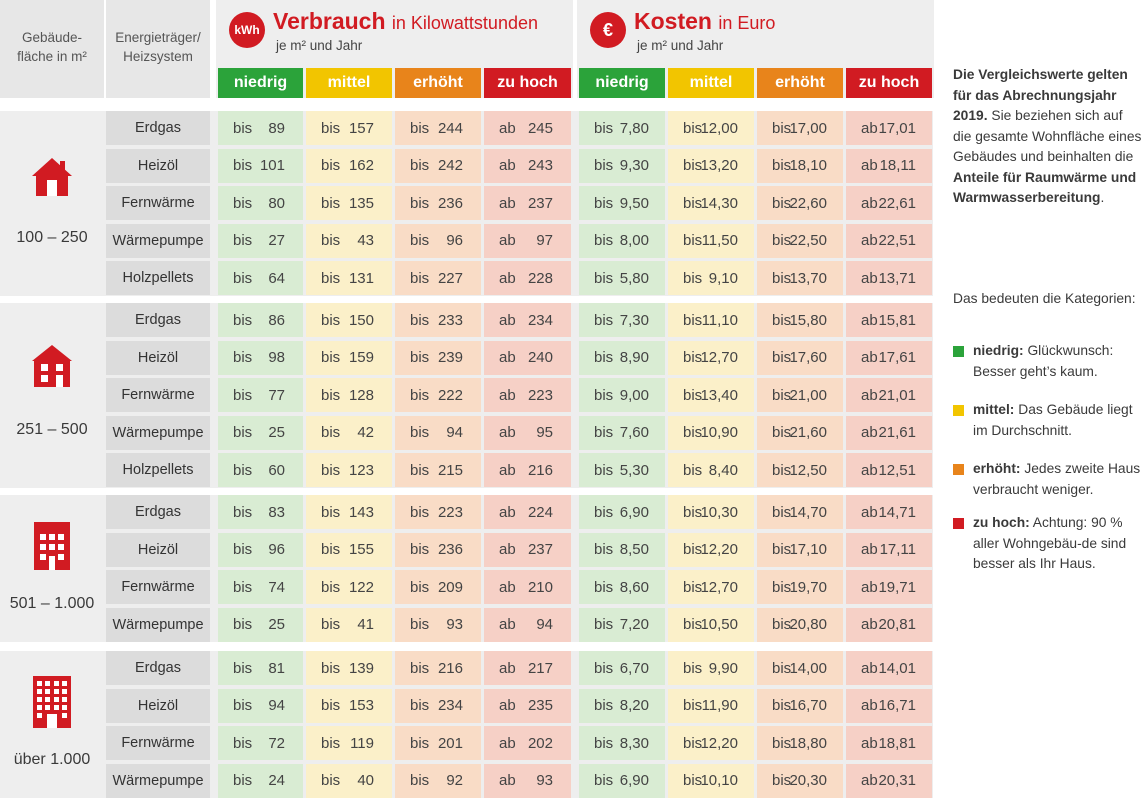 The height and width of the screenshot is (798, 1144). What do you see at coordinates (438, 432) in the screenshot?
I see `kwh-cell-erhoeht: bis 94` at bounding box center [438, 432].